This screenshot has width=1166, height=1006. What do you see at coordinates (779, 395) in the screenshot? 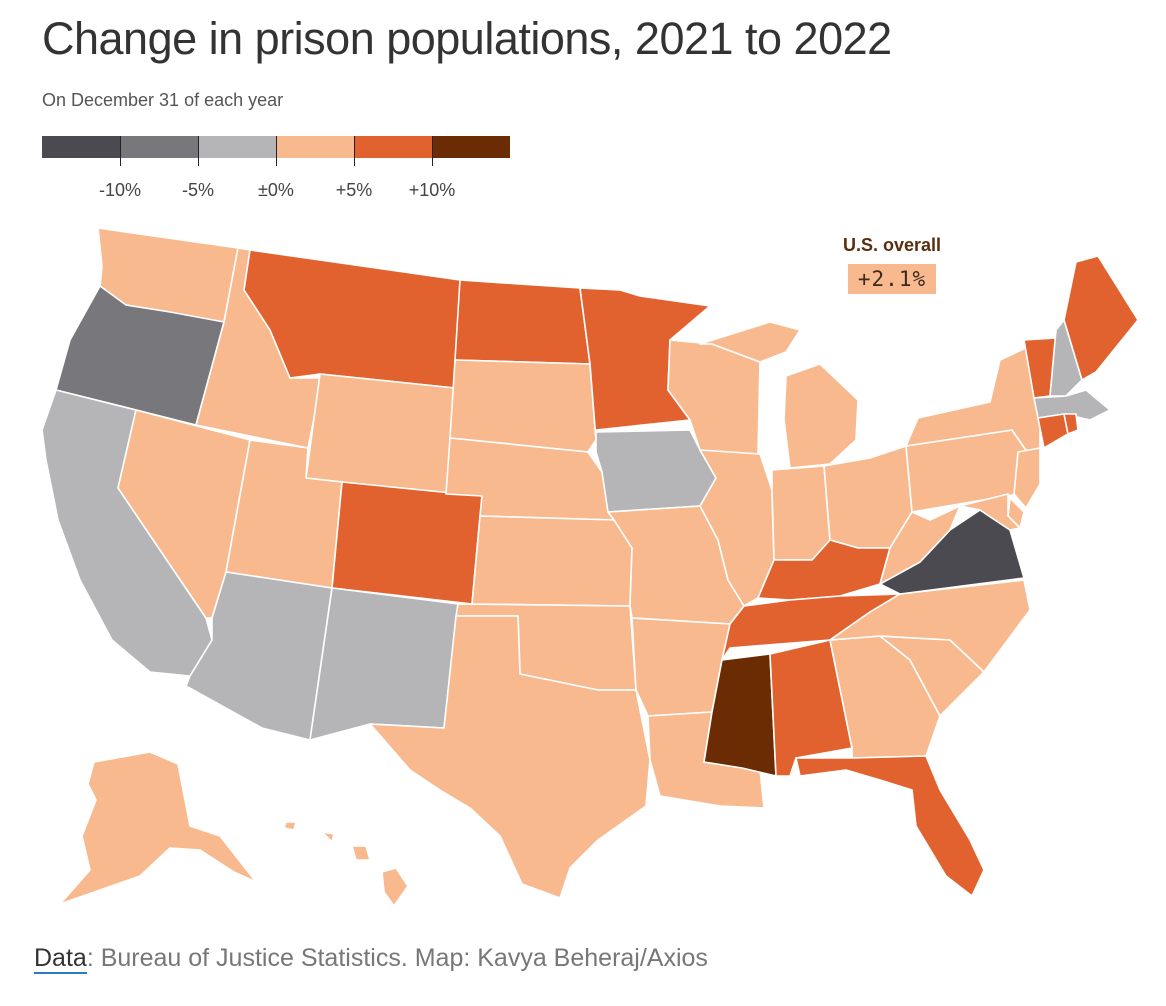
I see `state-michigan` at bounding box center [779, 395].